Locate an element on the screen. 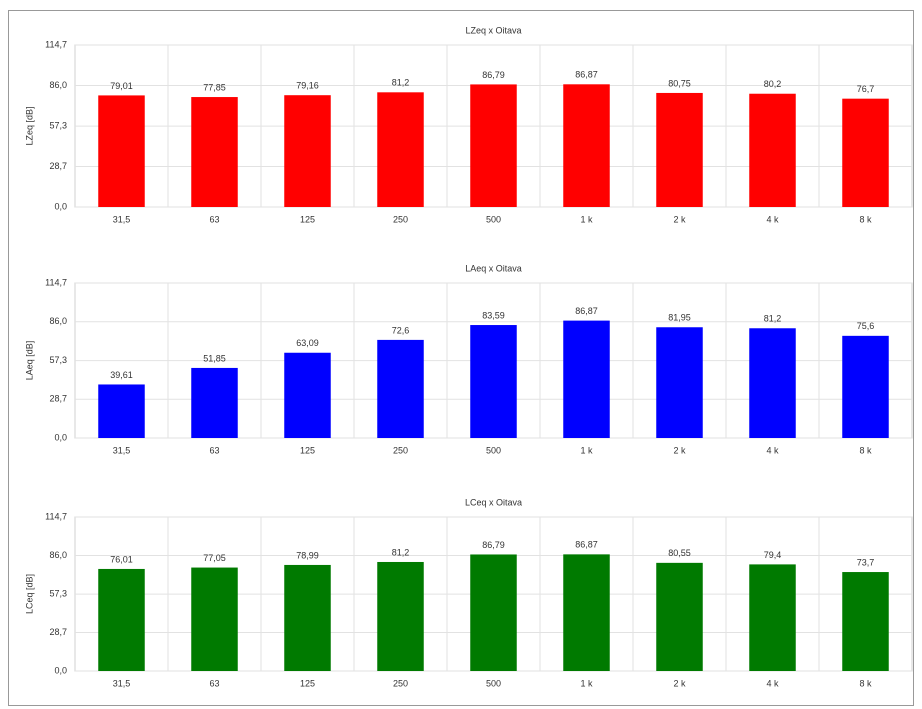  value-label: 39,61 is located at coordinates (121, 375).